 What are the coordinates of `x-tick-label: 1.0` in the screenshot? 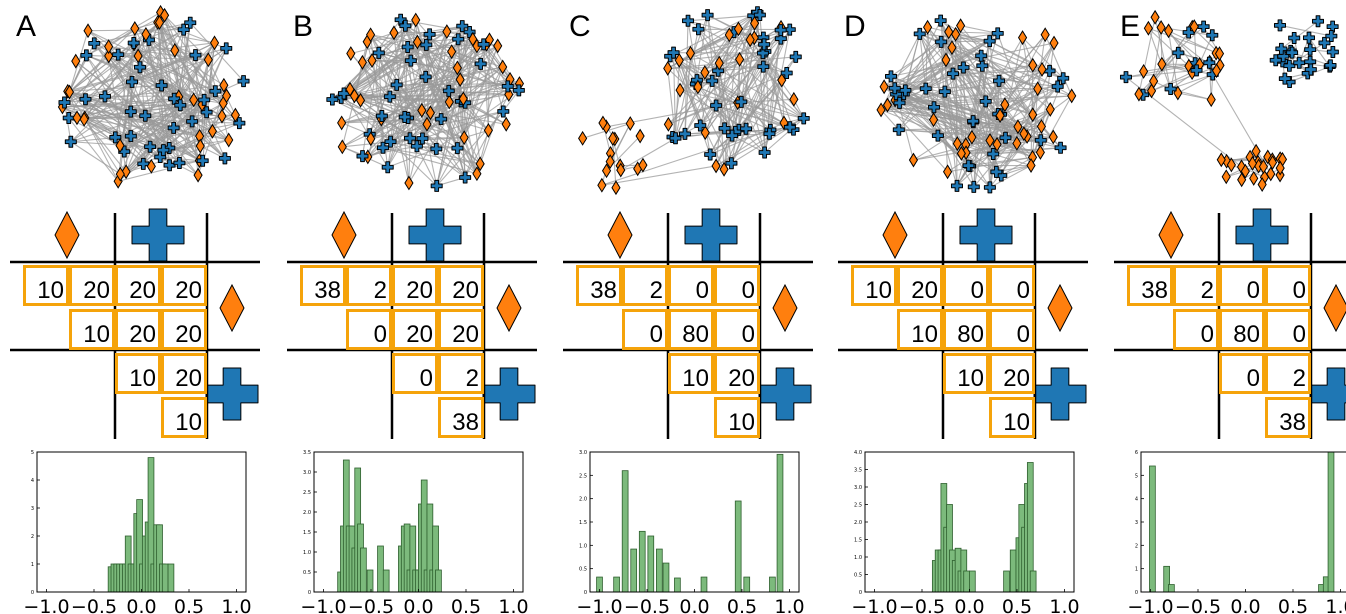 It's located at (513, 605).